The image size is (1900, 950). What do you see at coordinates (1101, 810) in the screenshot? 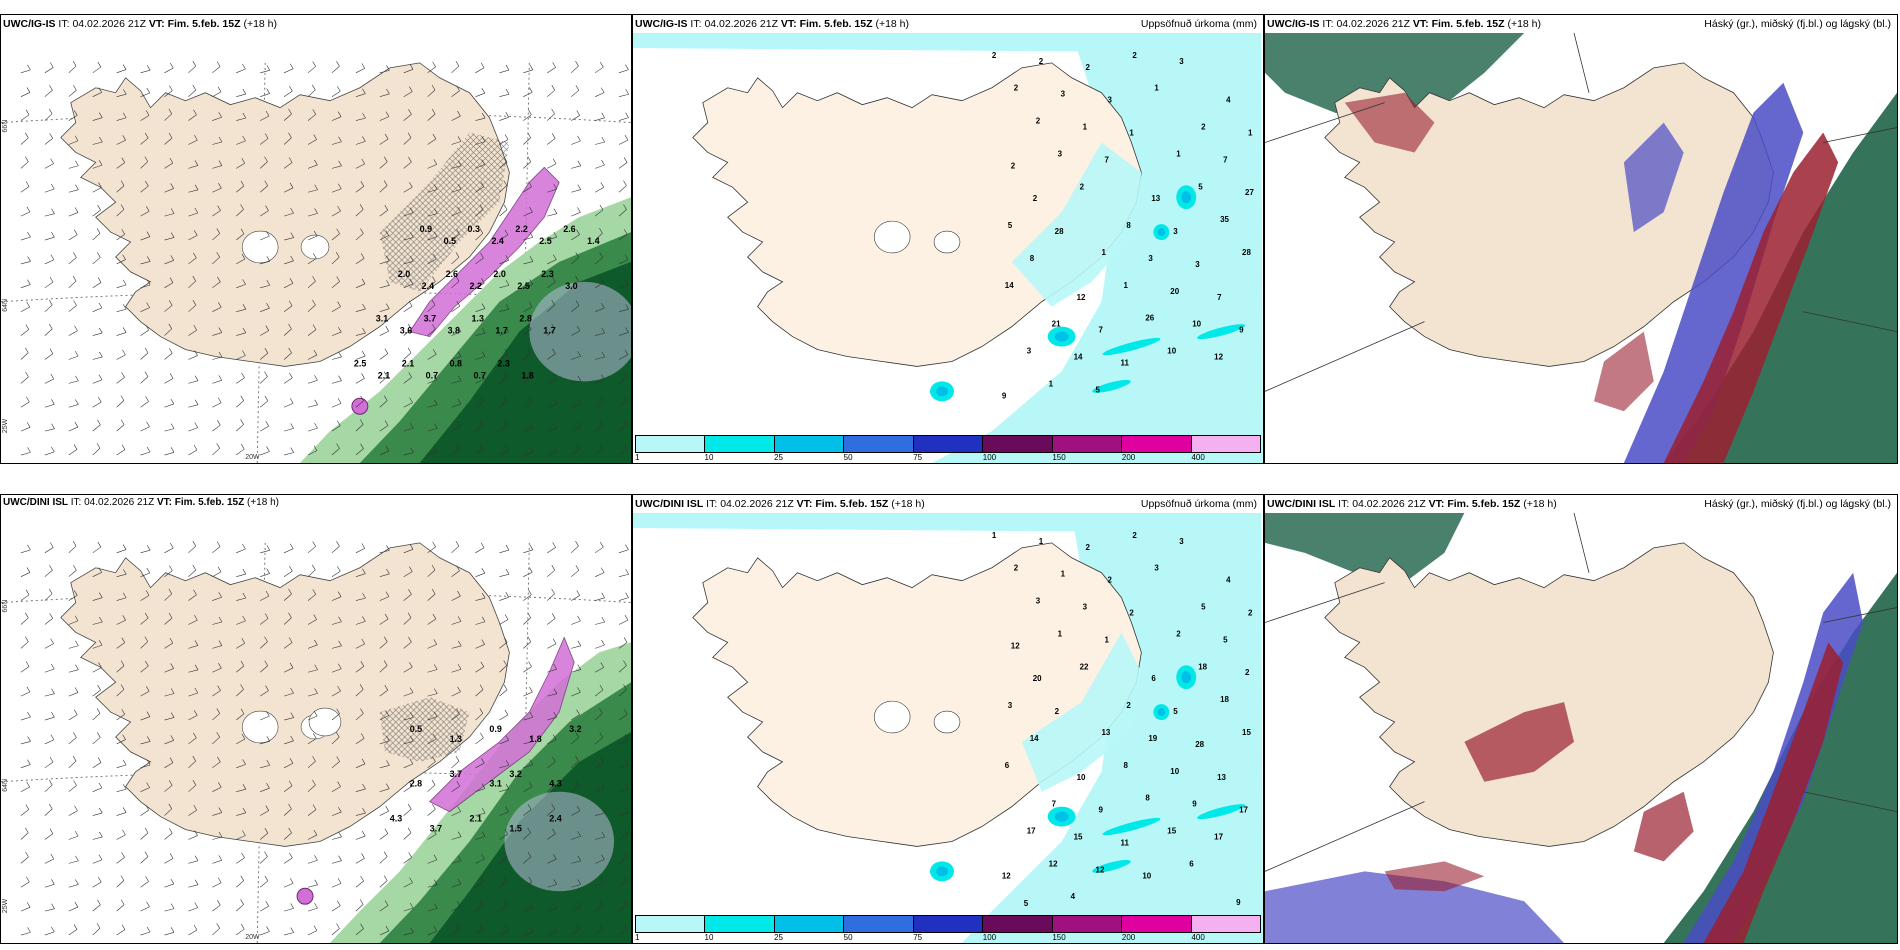
I see `precip-value-label: 9` at bounding box center [1101, 810].